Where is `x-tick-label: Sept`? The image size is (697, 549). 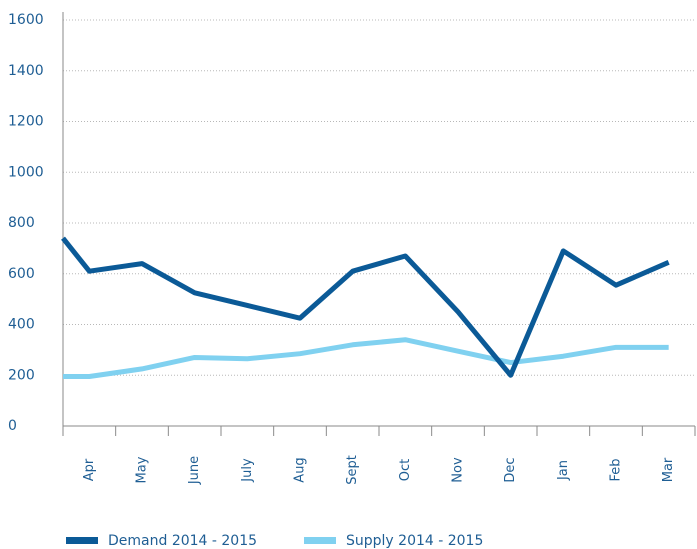 x-tick-label: Sept is located at coordinates (352, 470).